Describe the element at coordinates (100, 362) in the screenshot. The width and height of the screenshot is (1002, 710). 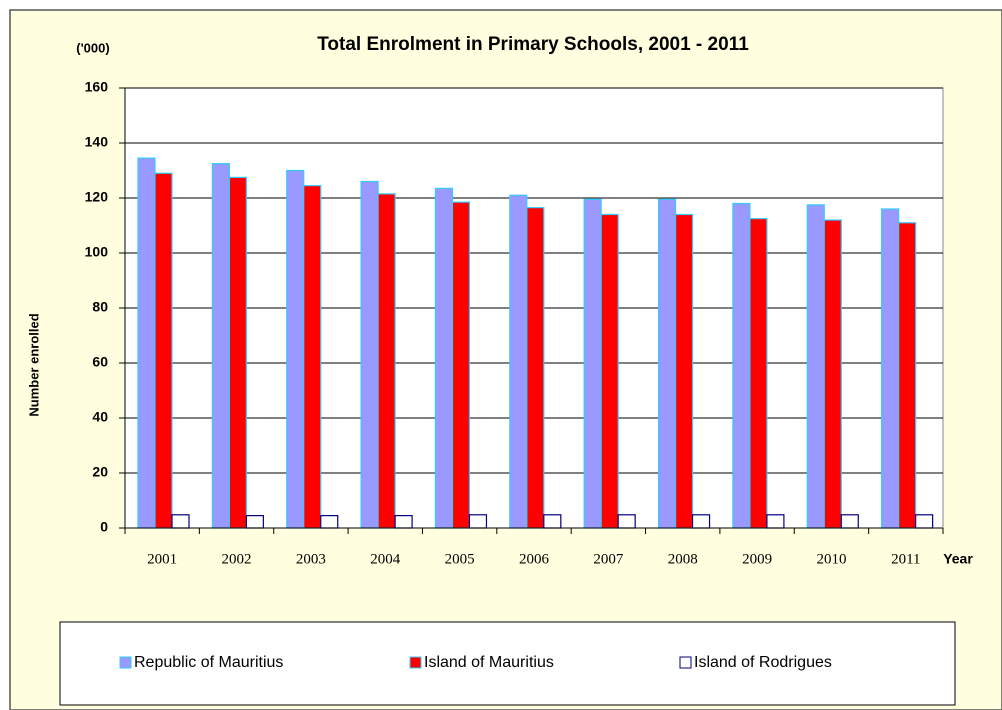
I see `y-tick-label: 60` at that location.